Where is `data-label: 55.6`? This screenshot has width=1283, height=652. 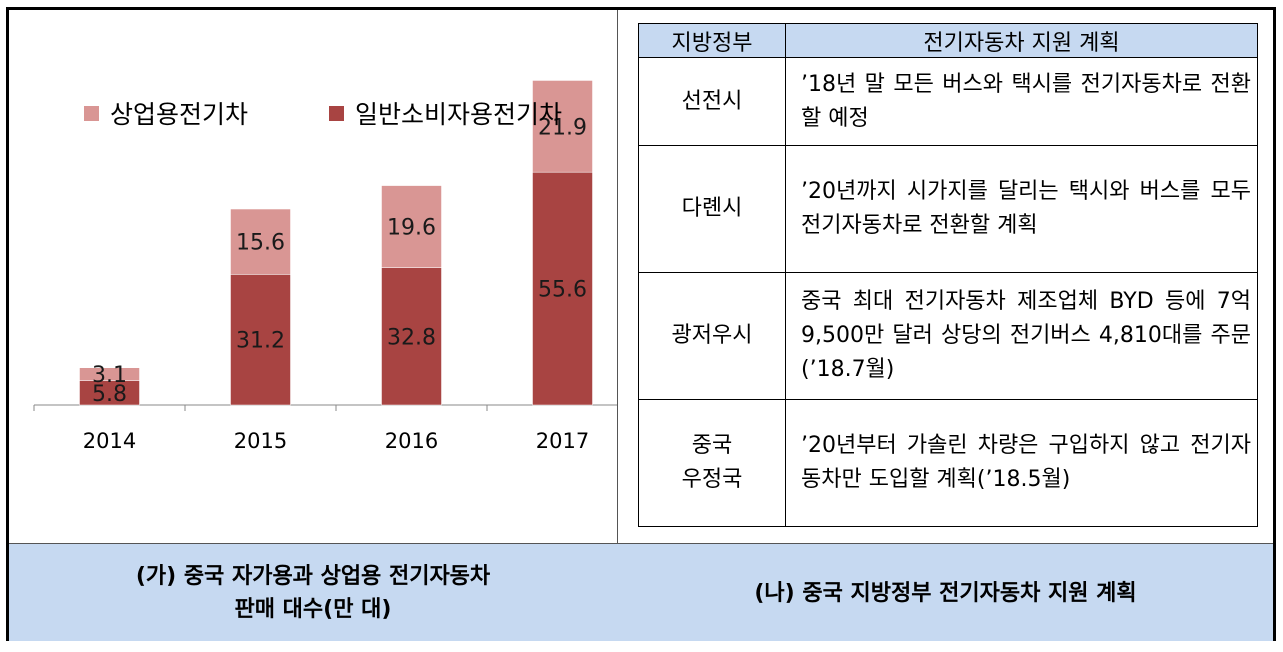
data-label: 55.6 is located at coordinates (562, 290).